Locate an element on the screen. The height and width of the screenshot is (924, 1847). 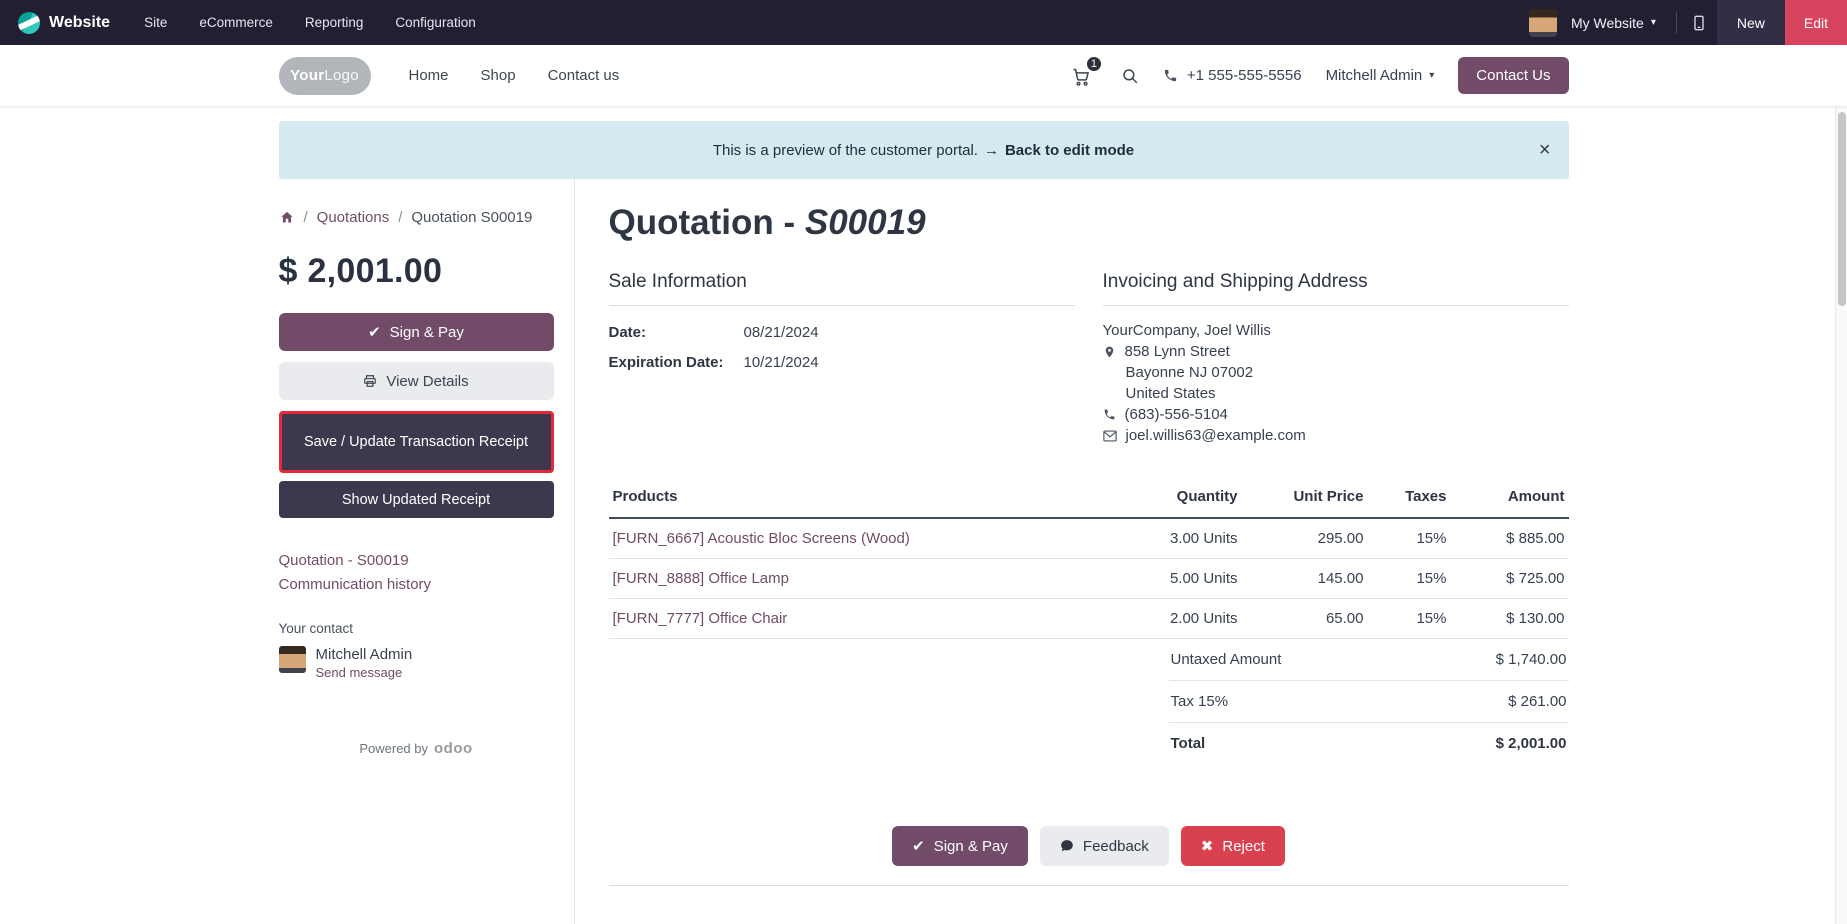
amount-cell: $ 885.00 is located at coordinates (1509, 538).